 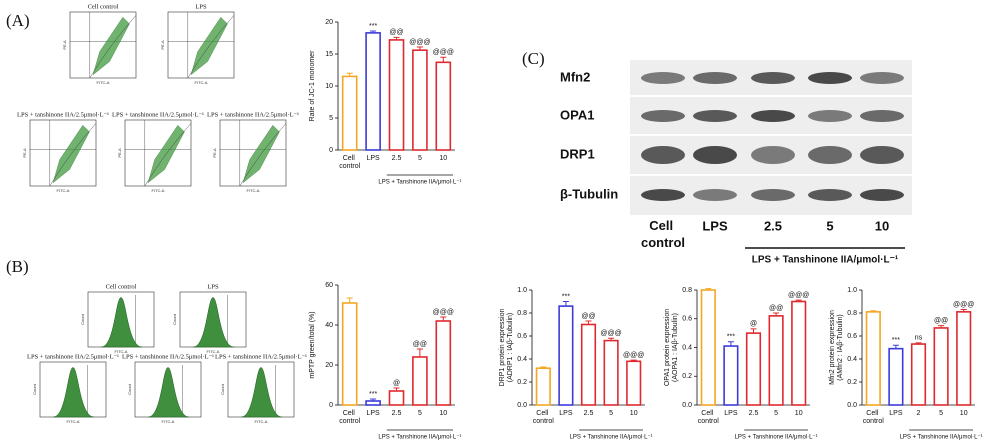 I want to click on histogram, so click(x=214, y=322).